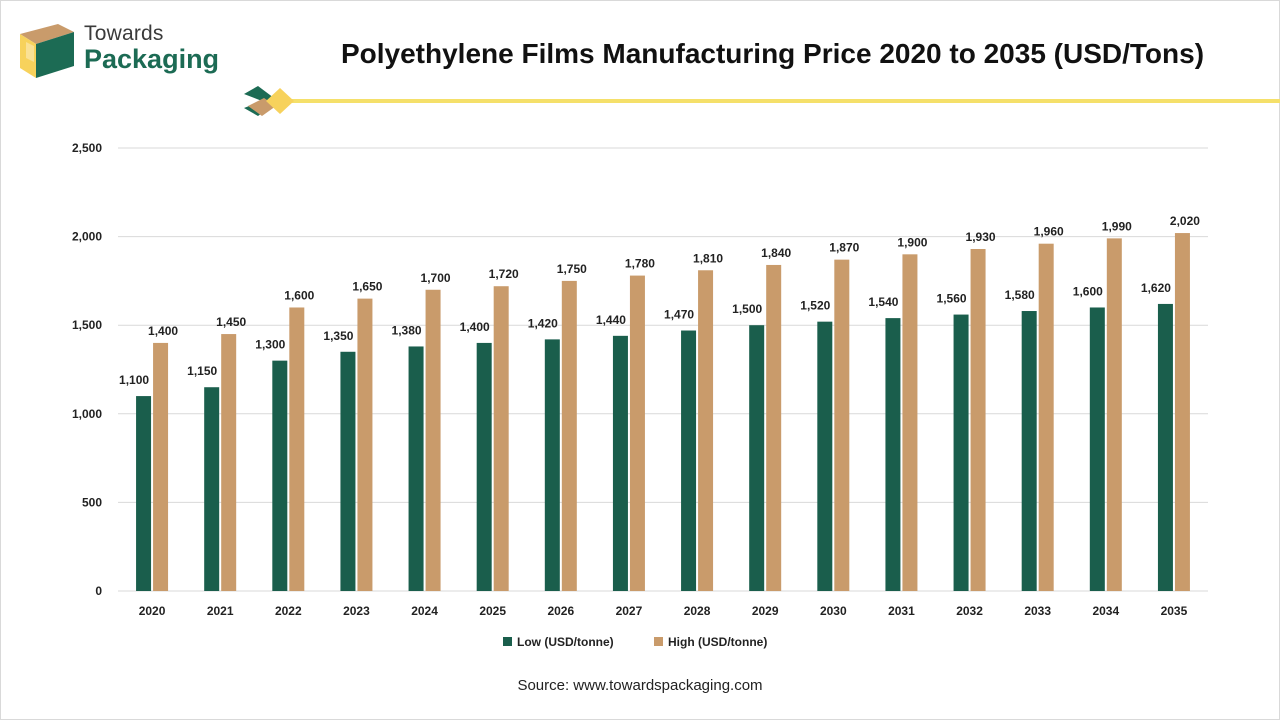 The width and height of the screenshot is (1280, 720). I want to click on data-label-low: 1,150, so click(202, 371).